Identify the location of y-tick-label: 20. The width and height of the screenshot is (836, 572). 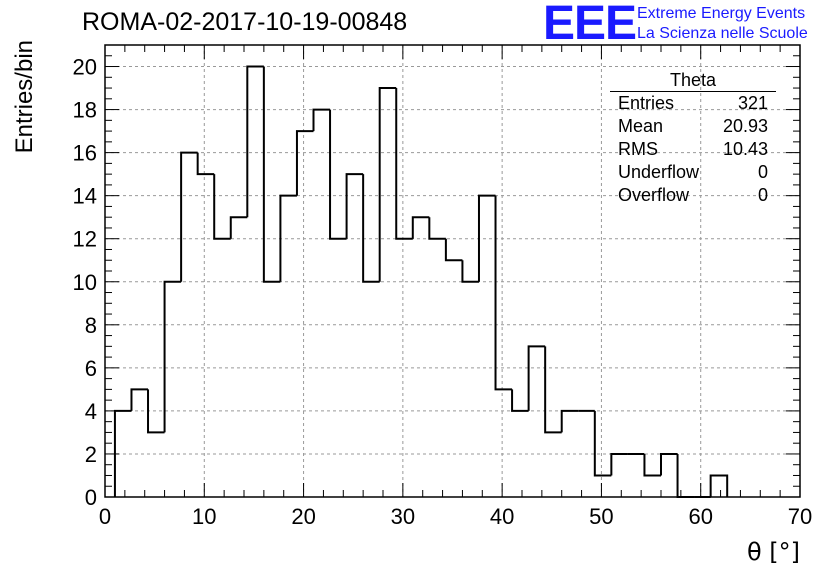
(85, 67).